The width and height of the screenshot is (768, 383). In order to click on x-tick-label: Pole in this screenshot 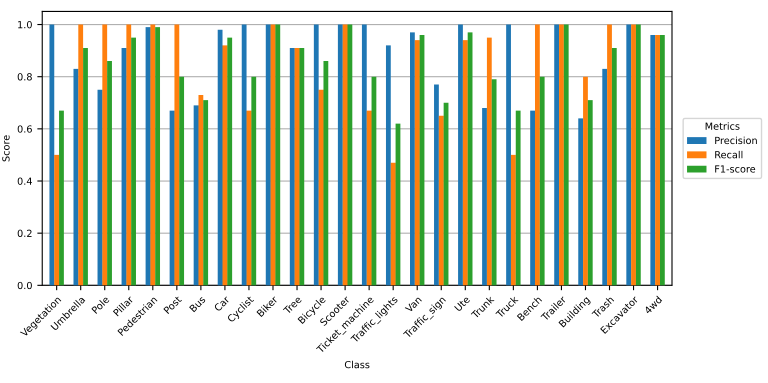, I will do `click(100, 304)`.